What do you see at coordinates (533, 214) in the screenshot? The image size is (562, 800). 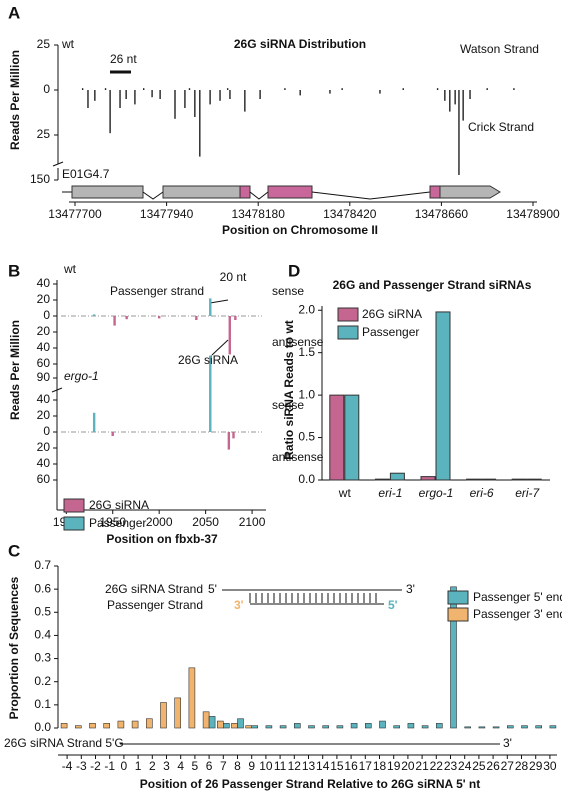 I see `x-tick-label: 13478900` at bounding box center [533, 214].